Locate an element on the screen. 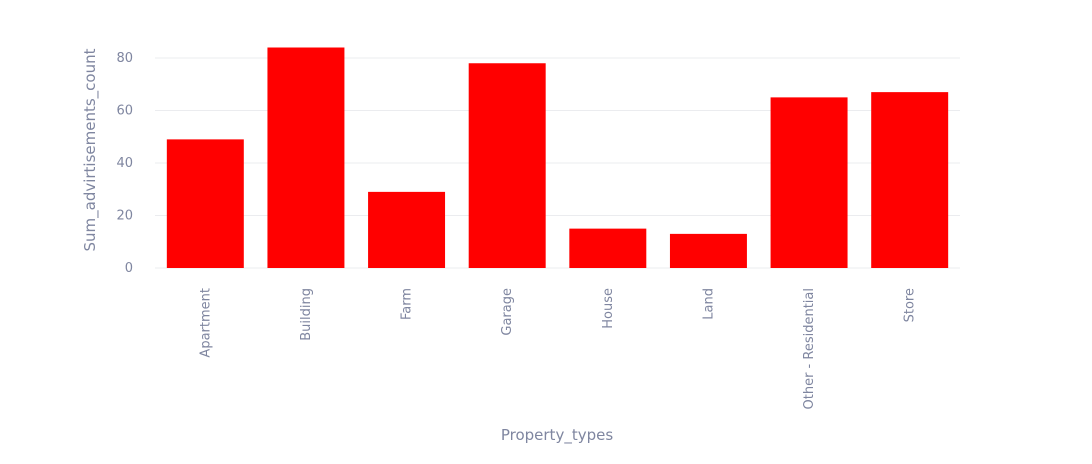 Image resolution: width=1092 pixels, height=464 pixels. y-axis-ticks: 0 20 40 60 80 is located at coordinates (124, 163).